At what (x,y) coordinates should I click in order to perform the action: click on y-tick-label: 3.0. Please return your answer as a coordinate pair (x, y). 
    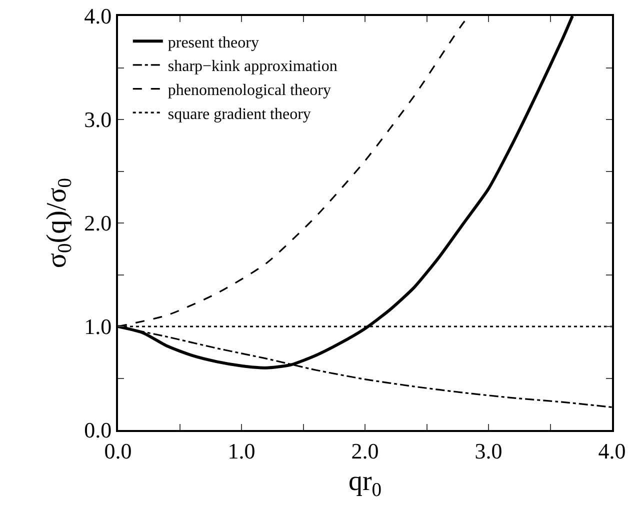
    Looking at the image, I should click on (98, 119).